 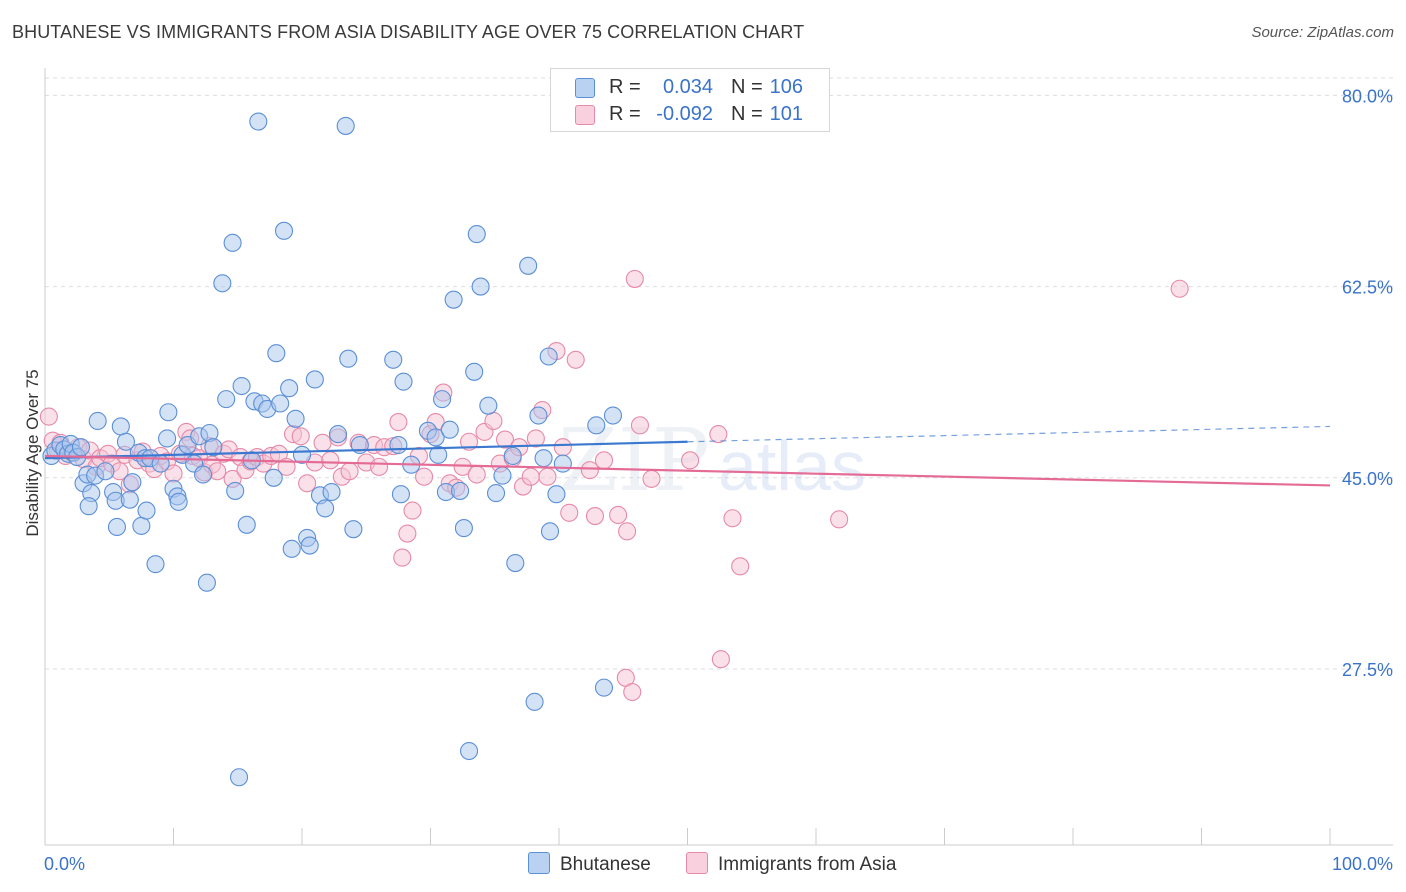 I want to click on y-axis-label: Disability Age Over 75, so click(x=32, y=453).